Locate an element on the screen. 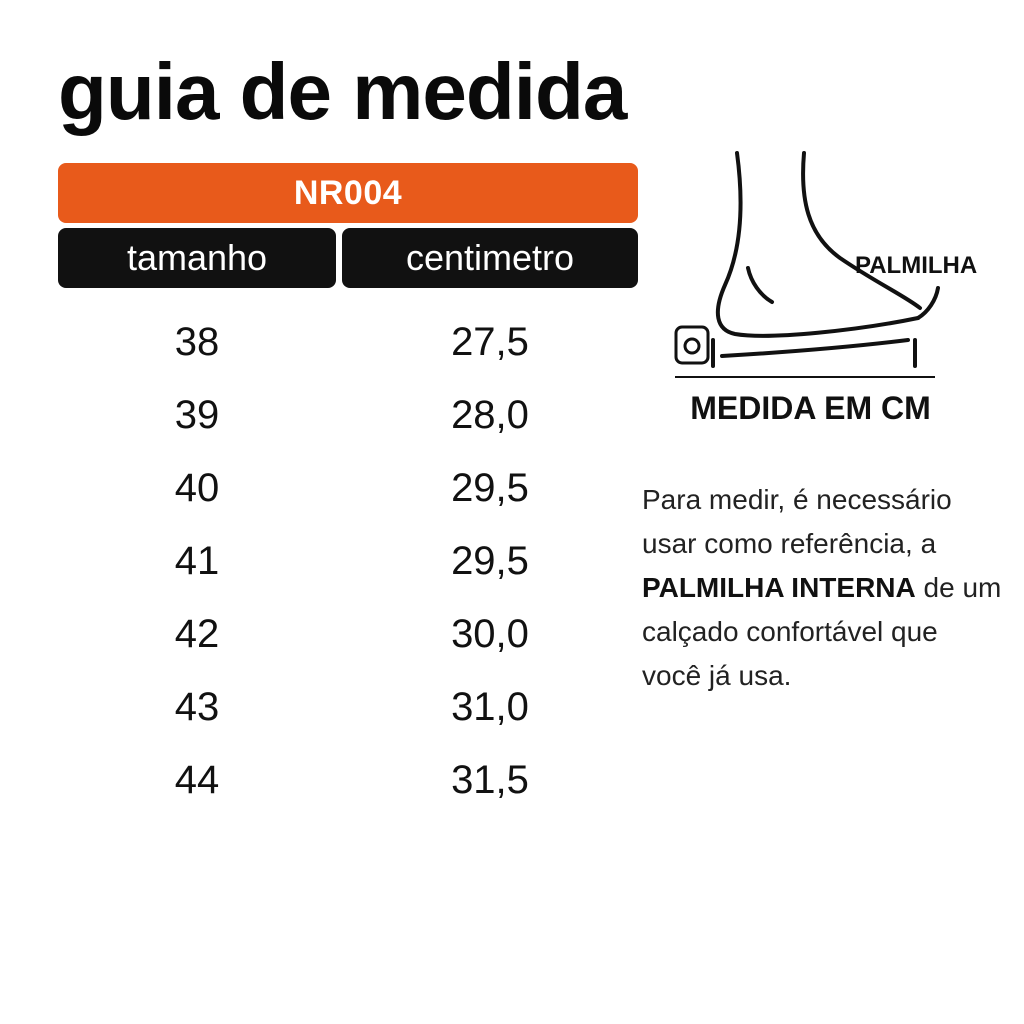 The height and width of the screenshot is (1024, 1024). table-row: 39 28,0 is located at coordinates (348, 415).